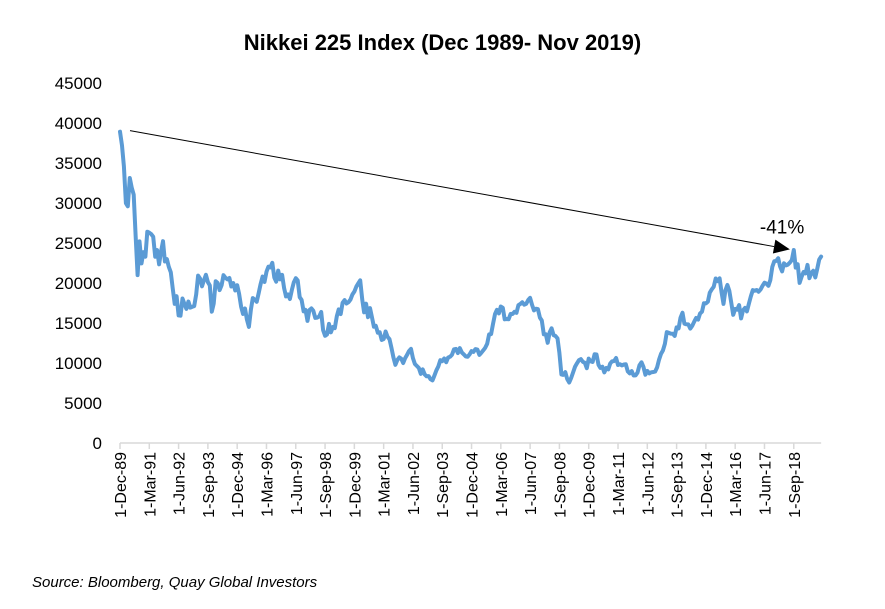  What do you see at coordinates (443, 485) in the screenshot?
I see `x-tick-label: 1-Sep-03` at bounding box center [443, 485].